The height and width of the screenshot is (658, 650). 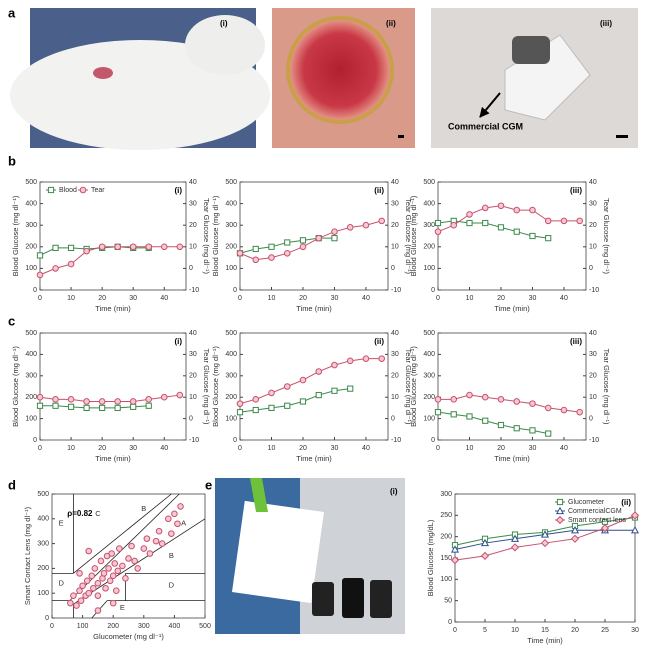 What do you see at coordinates (450, 622) in the screenshot?
I see `y-tick-label: 0` at bounding box center [450, 622].